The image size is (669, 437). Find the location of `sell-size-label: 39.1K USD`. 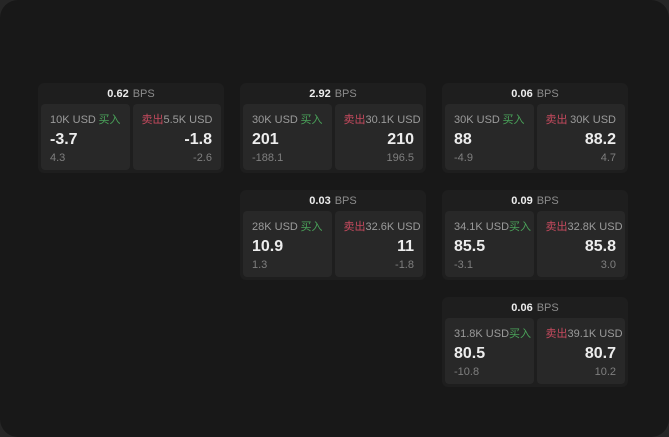

sell-size-label: 39.1K USD is located at coordinates (595, 334).